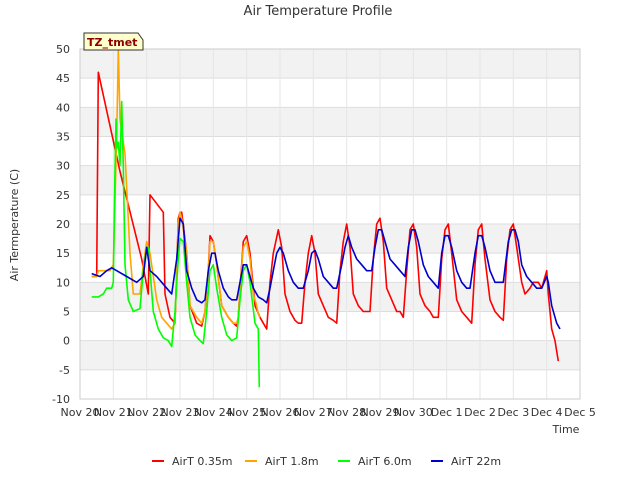 This screenshot has height=480, width=640. Describe the element at coordinates (63, 137) in the screenshot. I see `y-tick-label: 35` at that location.